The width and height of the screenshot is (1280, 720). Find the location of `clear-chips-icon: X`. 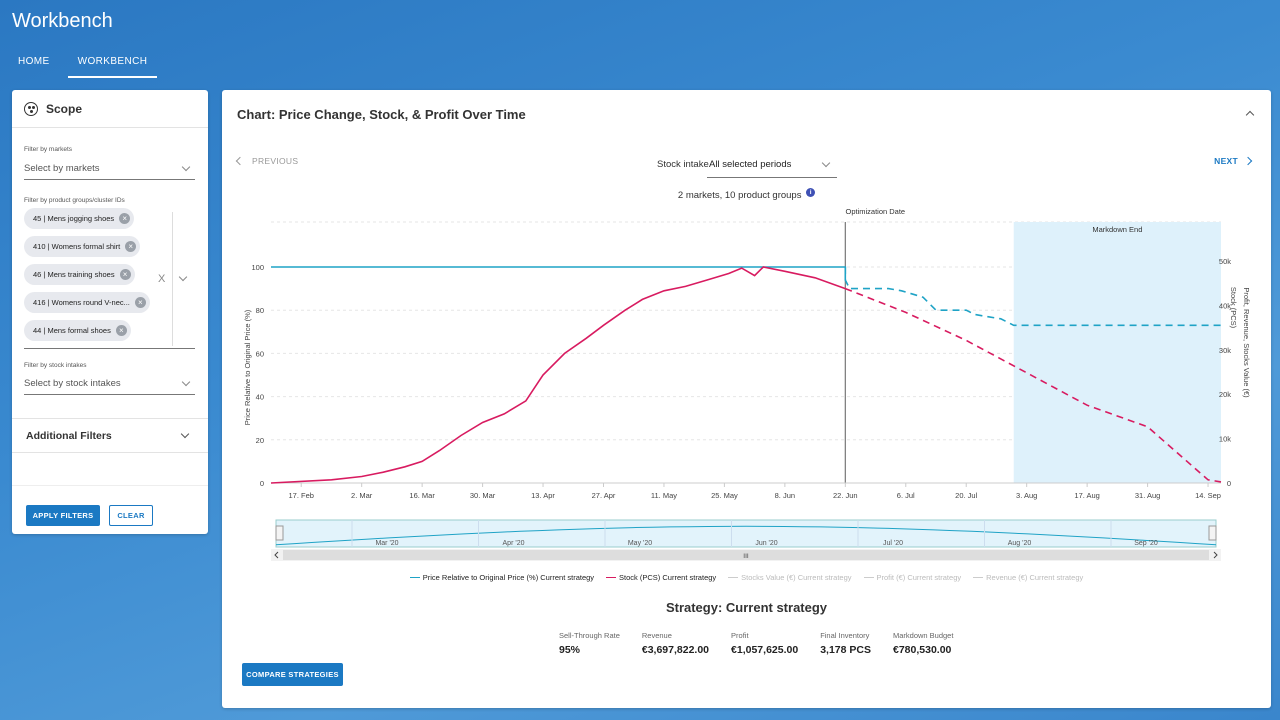

clear-chips-icon: X is located at coordinates (162, 279).